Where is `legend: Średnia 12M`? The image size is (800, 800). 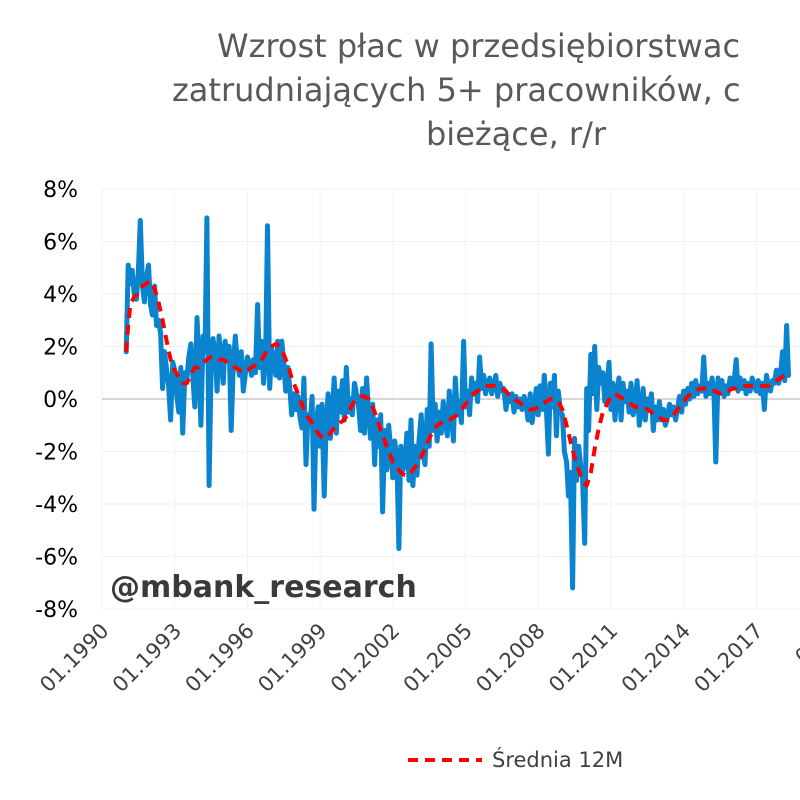 legend: Średnia 12M is located at coordinates (515, 759).